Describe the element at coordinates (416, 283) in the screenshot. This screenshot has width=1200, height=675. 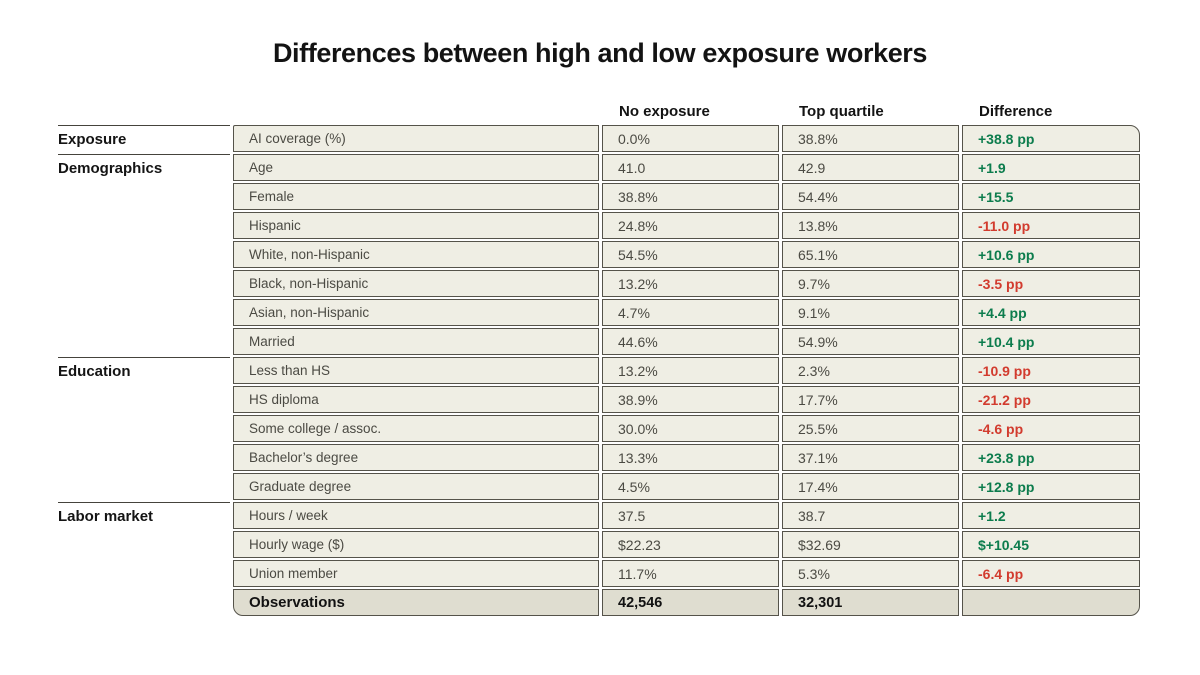
I see `row-label-cell: Black, non-Hispanic` at that location.